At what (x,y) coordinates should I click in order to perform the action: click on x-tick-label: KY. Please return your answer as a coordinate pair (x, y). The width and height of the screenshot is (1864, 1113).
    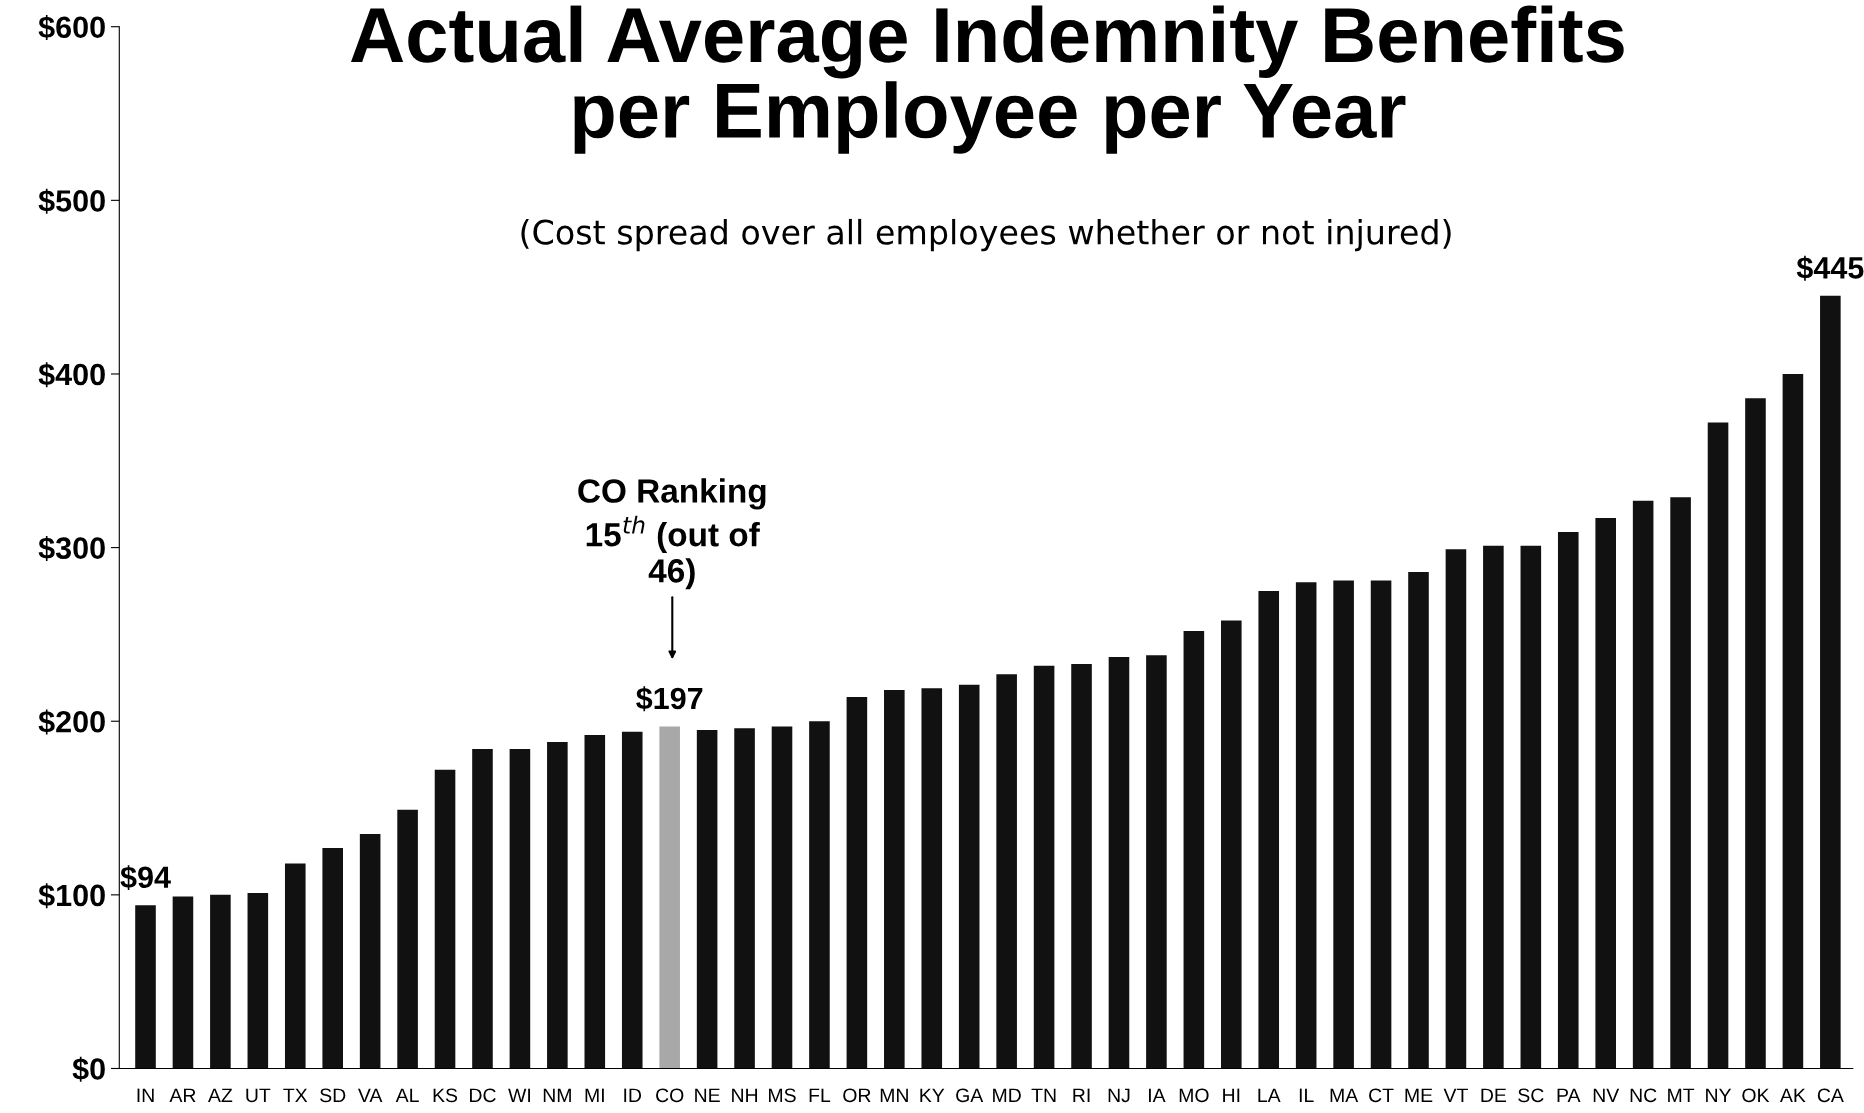
    Looking at the image, I should click on (932, 1095).